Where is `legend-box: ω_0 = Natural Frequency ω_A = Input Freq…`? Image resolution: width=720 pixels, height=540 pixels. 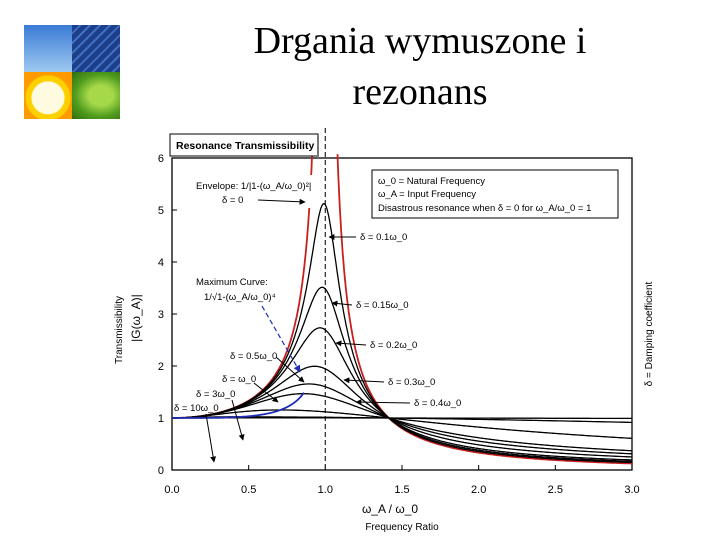
legend-box: ω_0 = Natural Frequency ω_A = Input Freq… is located at coordinates (495, 194).